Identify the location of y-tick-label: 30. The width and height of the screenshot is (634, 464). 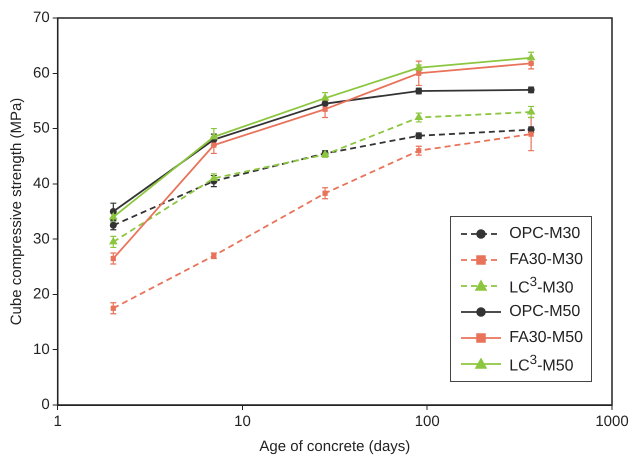
(41, 239).